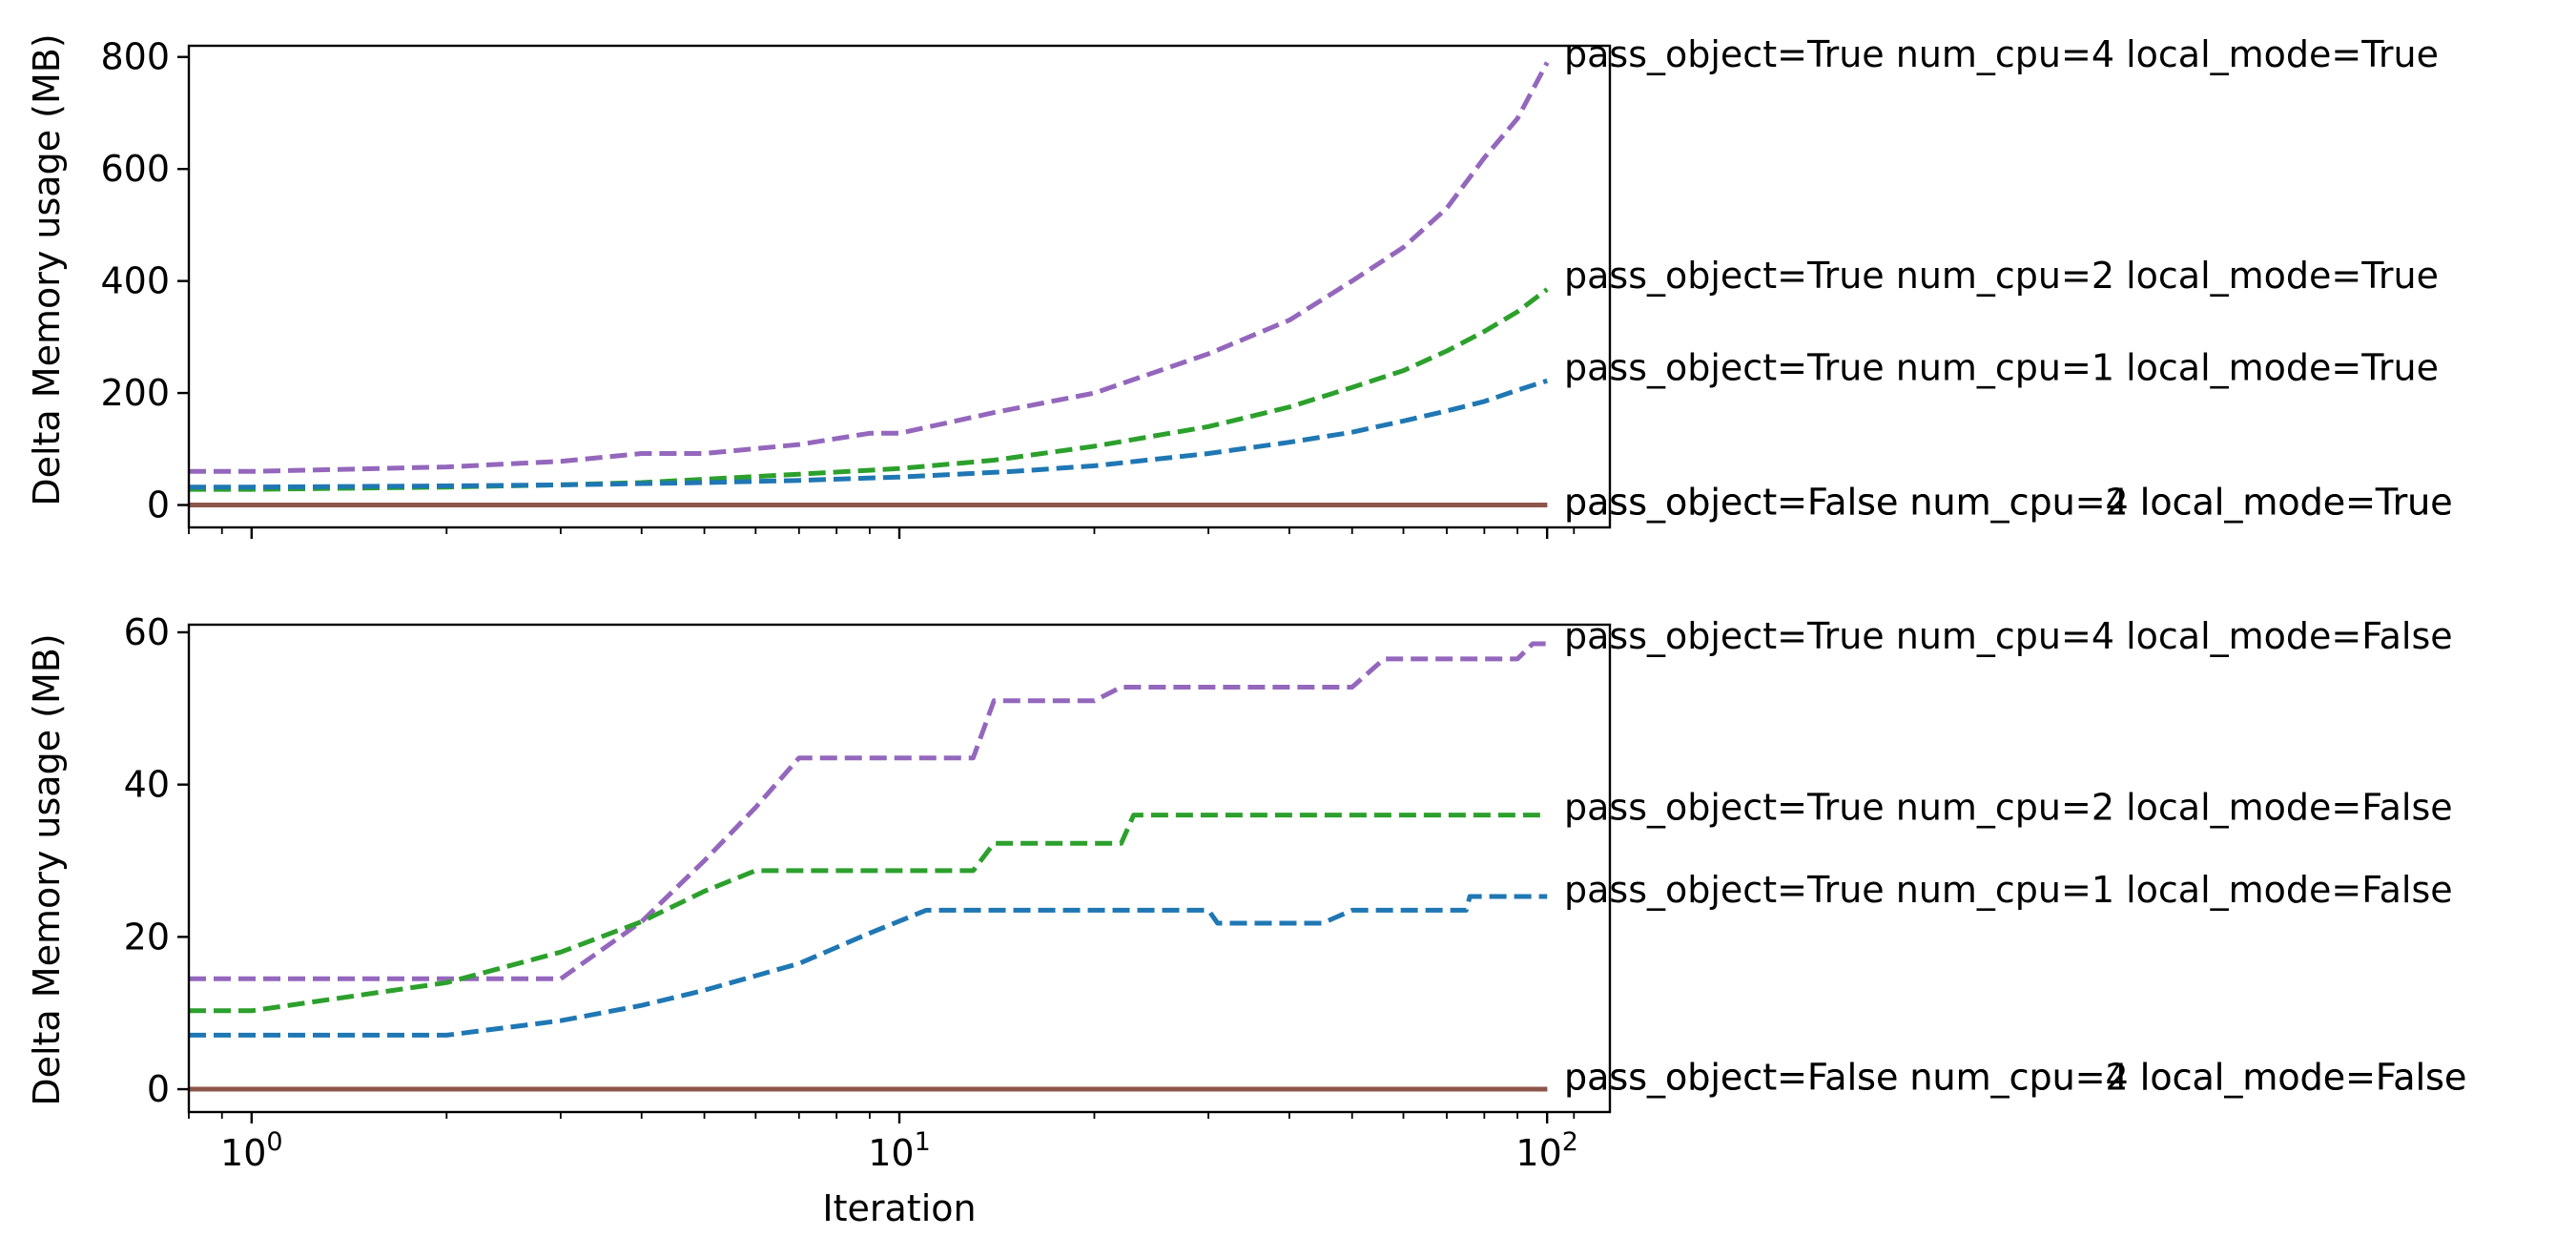  Describe the element at coordinates (147, 632) in the screenshot. I see `y-tick-label: 60` at that location.